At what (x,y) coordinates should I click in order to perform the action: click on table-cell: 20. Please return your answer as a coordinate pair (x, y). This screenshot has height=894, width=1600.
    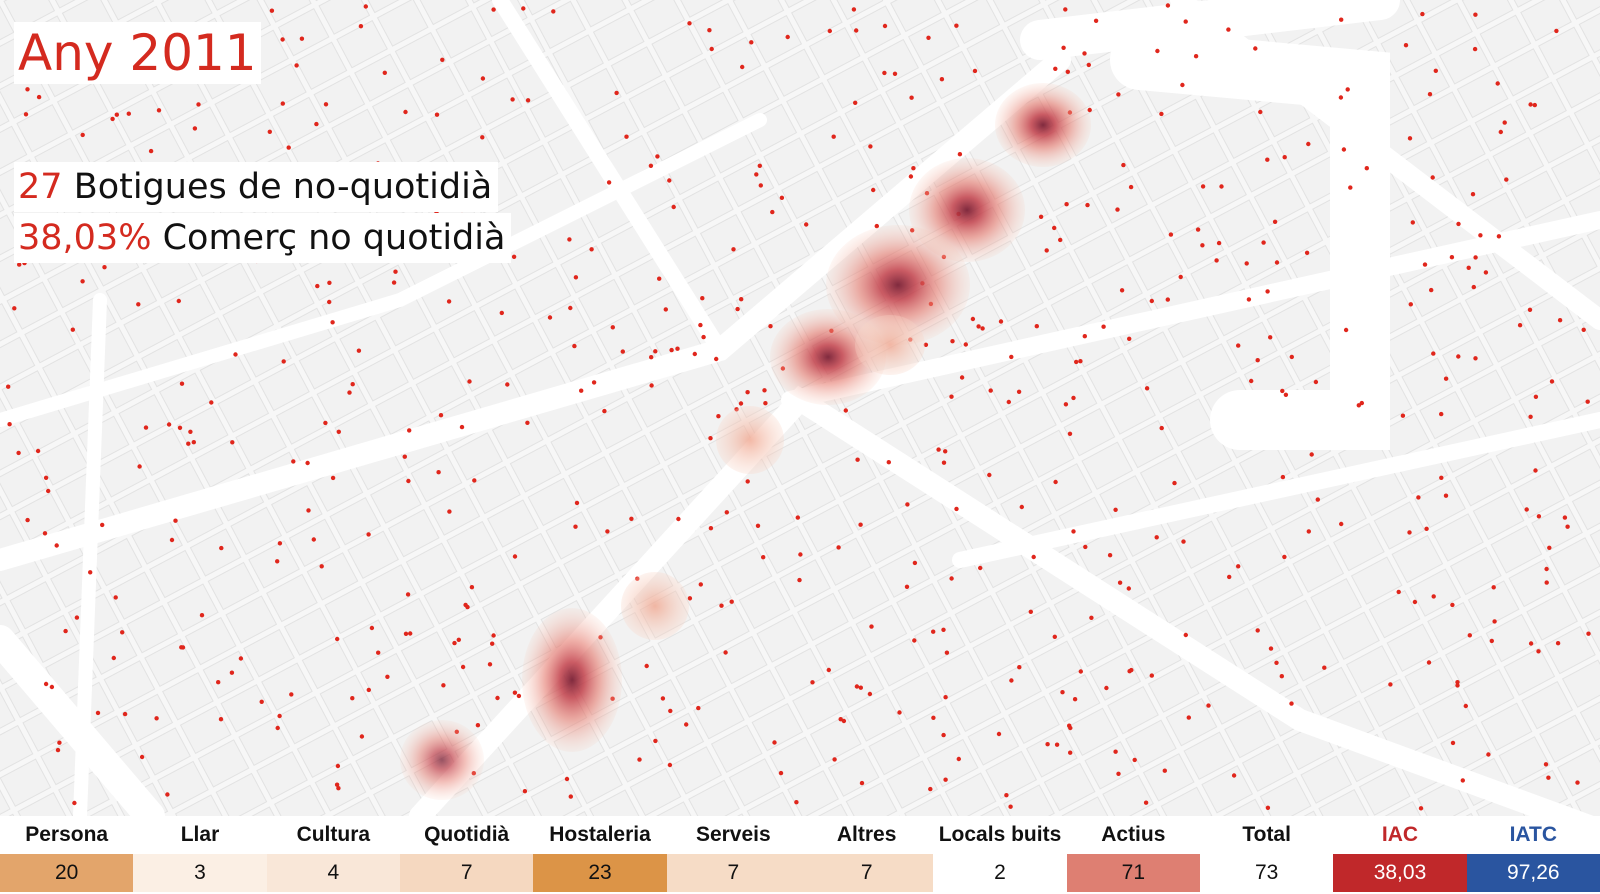
    Looking at the image, I should click on (67, 873).